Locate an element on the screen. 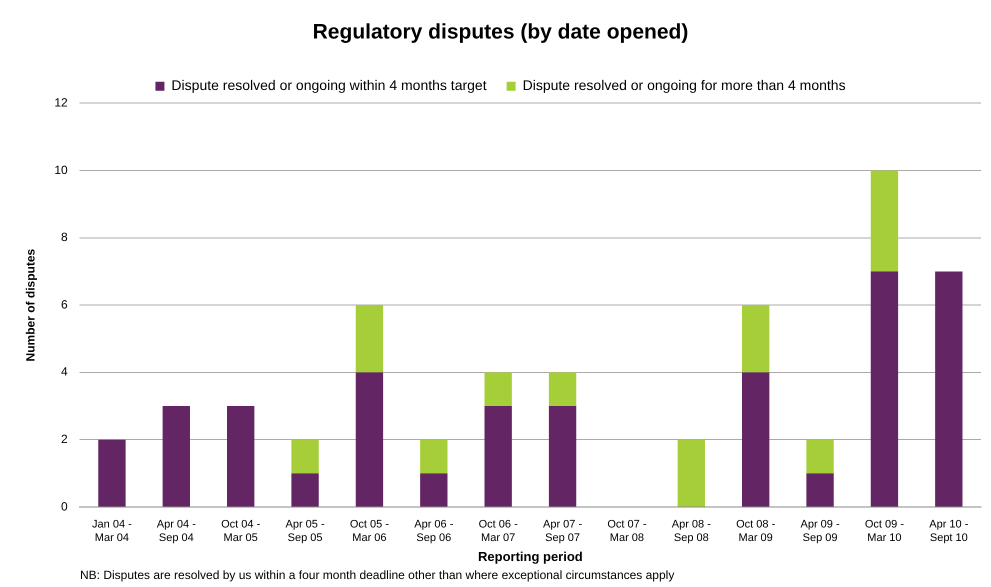 Image resolution: width=991 pixels, height=587 pixels. y-tick-label: 0 is located at coordinates (64, 506).